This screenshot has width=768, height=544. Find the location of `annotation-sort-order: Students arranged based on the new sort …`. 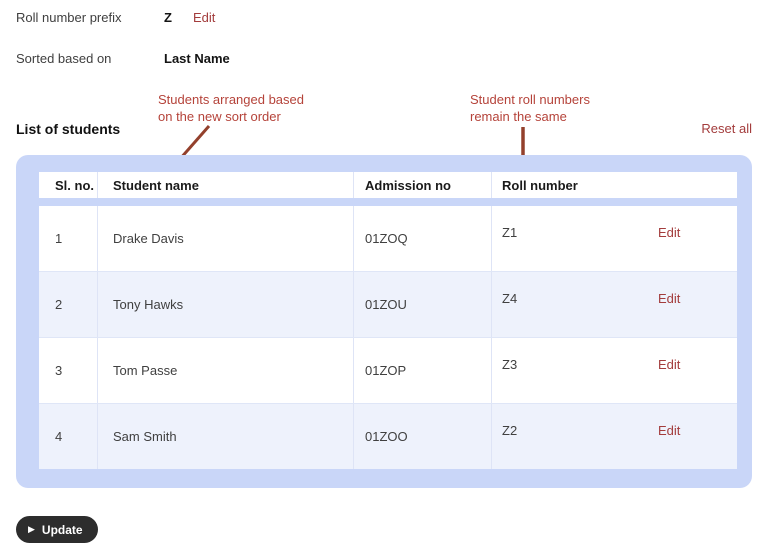

annotation-sort-order: Students arranged based on the new sort … is located at coordinates (231, 108).